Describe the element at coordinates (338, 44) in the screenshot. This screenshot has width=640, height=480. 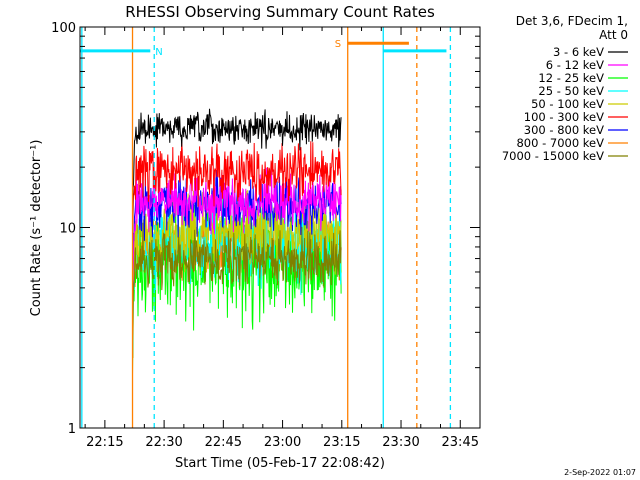
I see `flag-label-1: S` at that location.